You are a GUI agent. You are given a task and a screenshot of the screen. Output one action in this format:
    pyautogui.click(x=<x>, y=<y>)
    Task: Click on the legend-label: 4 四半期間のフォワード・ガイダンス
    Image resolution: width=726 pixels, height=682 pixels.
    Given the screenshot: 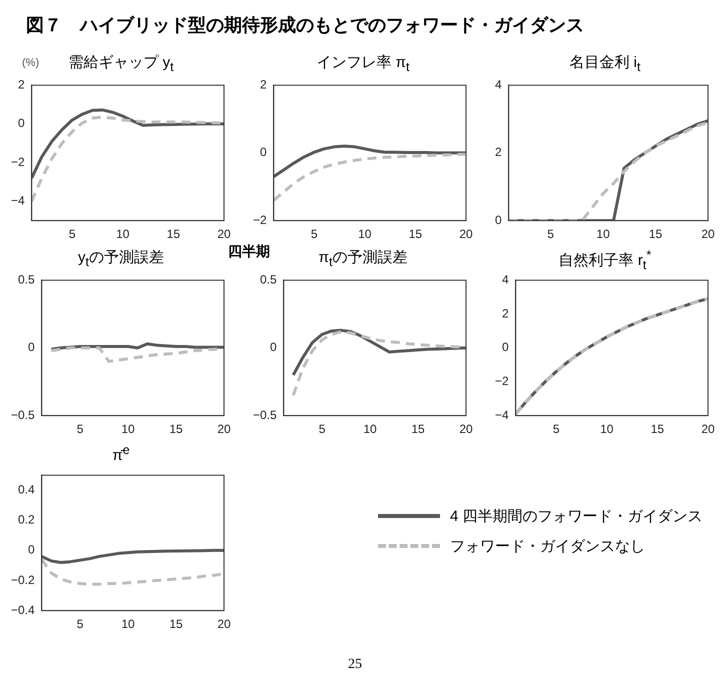 What is the action you would take?
    pyautogui.click(x=576, y=516)
    